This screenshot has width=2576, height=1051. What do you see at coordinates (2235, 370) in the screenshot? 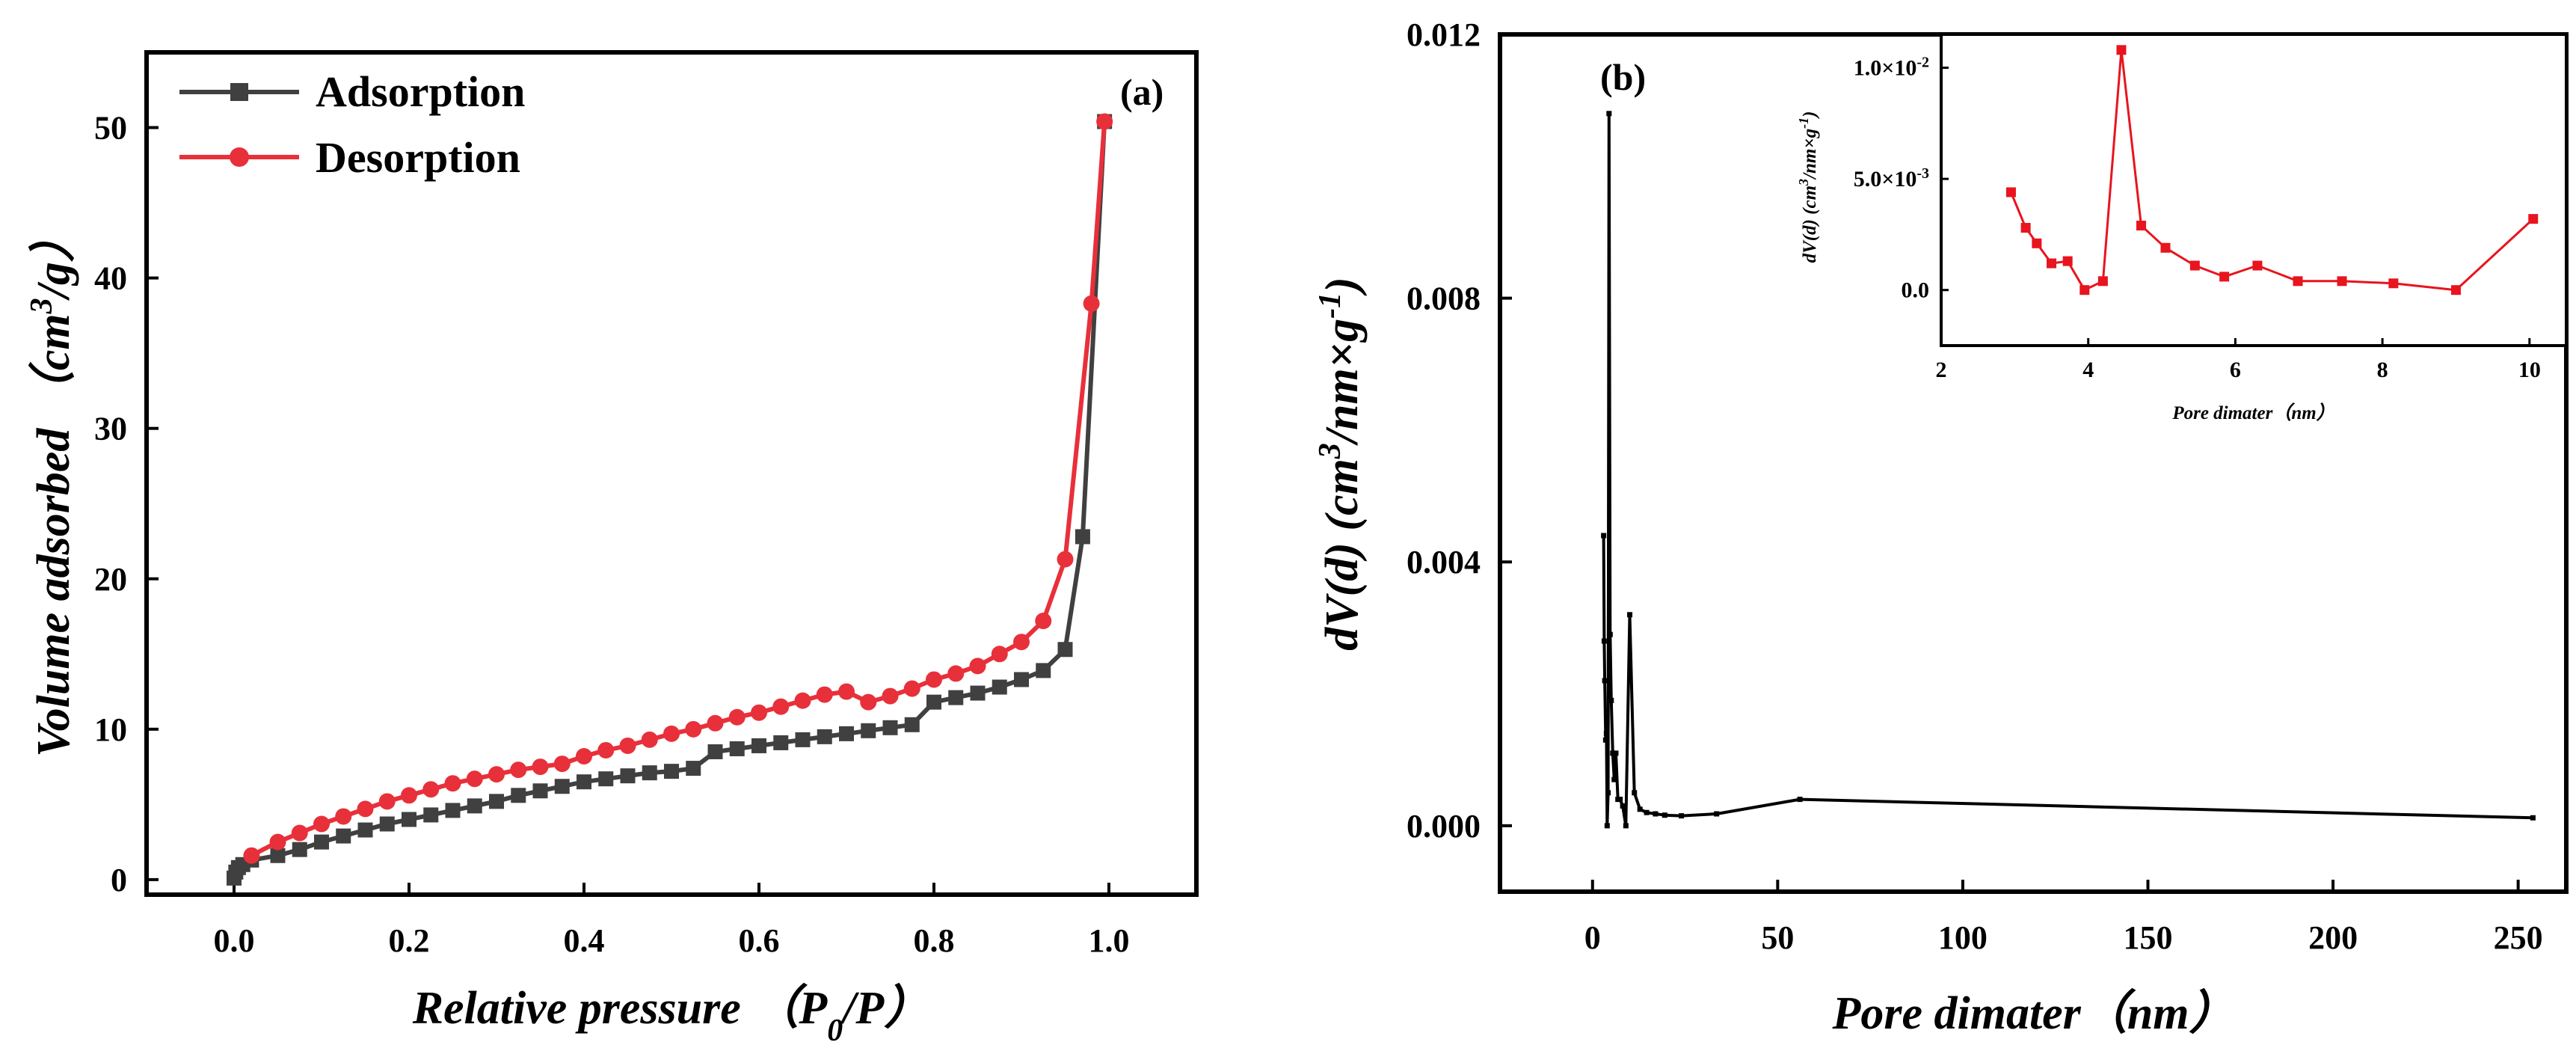
I see `inset-x-tick-label: 6` at bounding box center [2235, 370].